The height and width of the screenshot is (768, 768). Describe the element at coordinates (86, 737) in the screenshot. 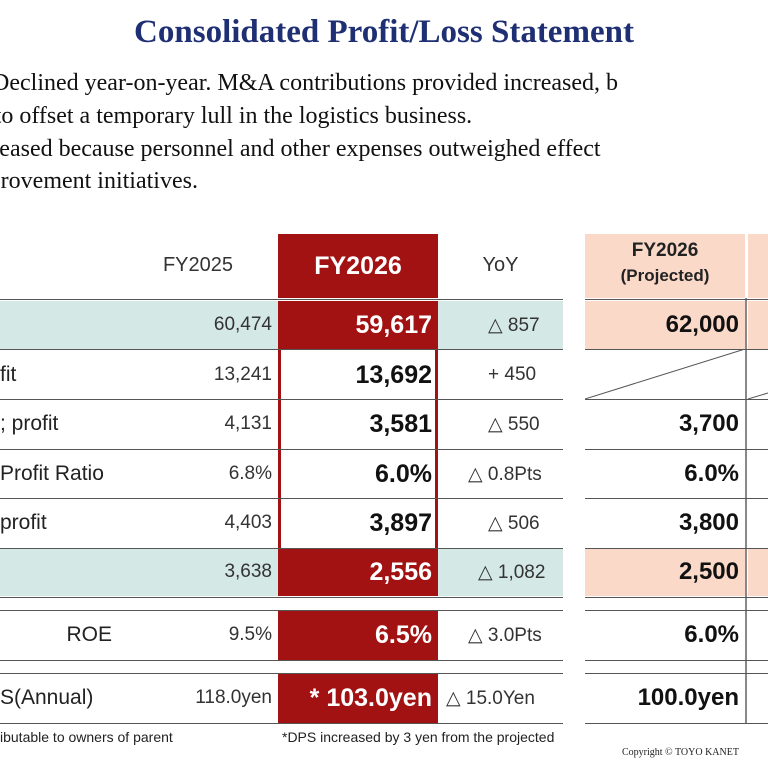

I see `footnote-left: ibutable to owners of parent` at that location.